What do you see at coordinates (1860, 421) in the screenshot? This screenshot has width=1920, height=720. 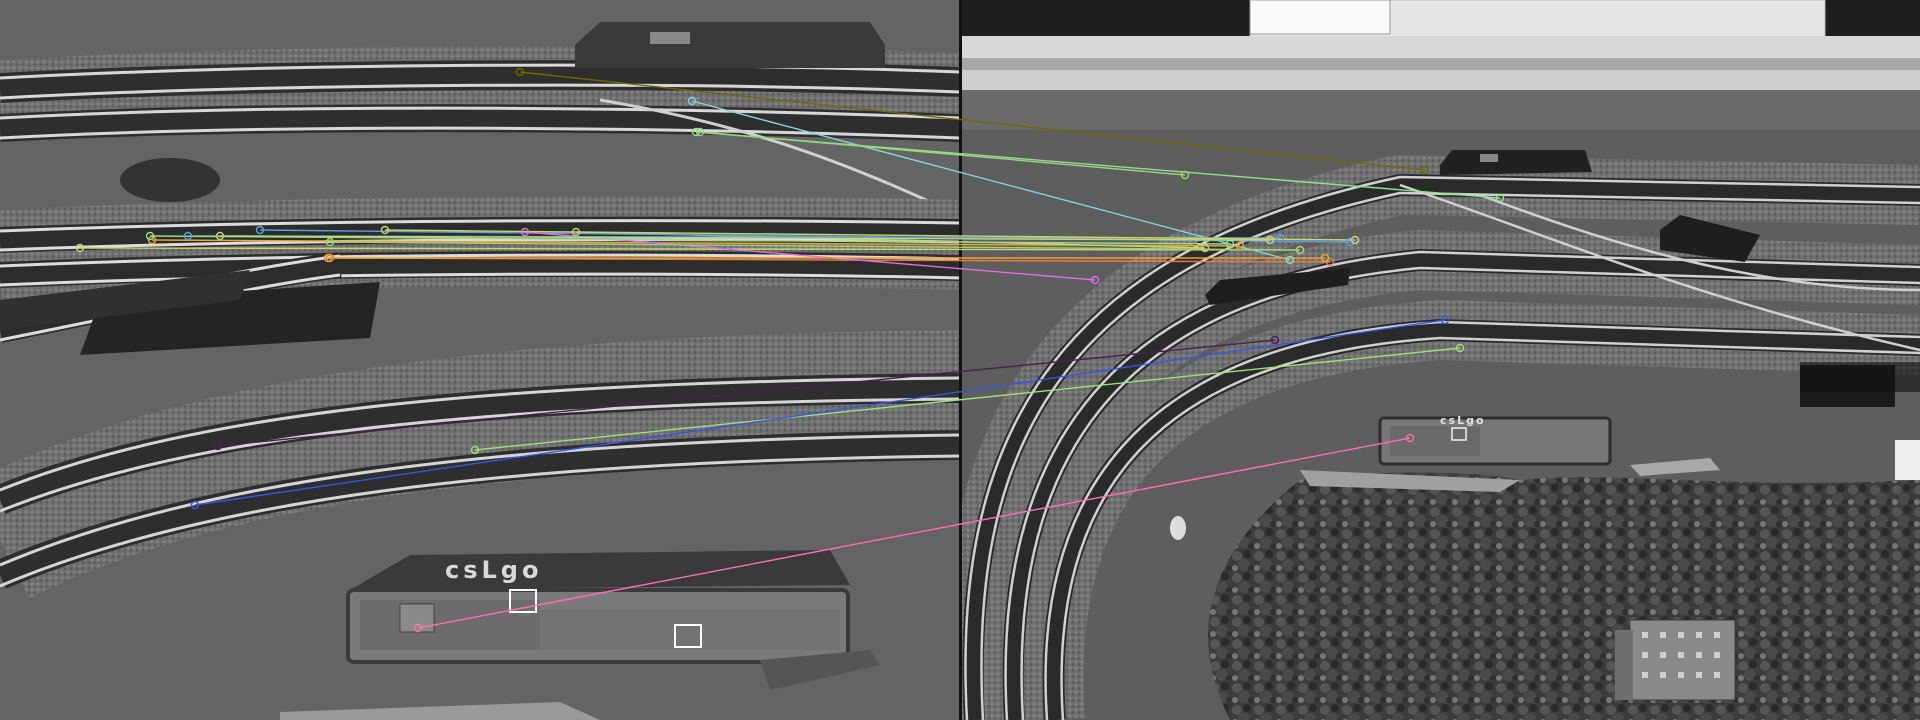 I see `right-far-railcar` at bounding box center [1860, 421].